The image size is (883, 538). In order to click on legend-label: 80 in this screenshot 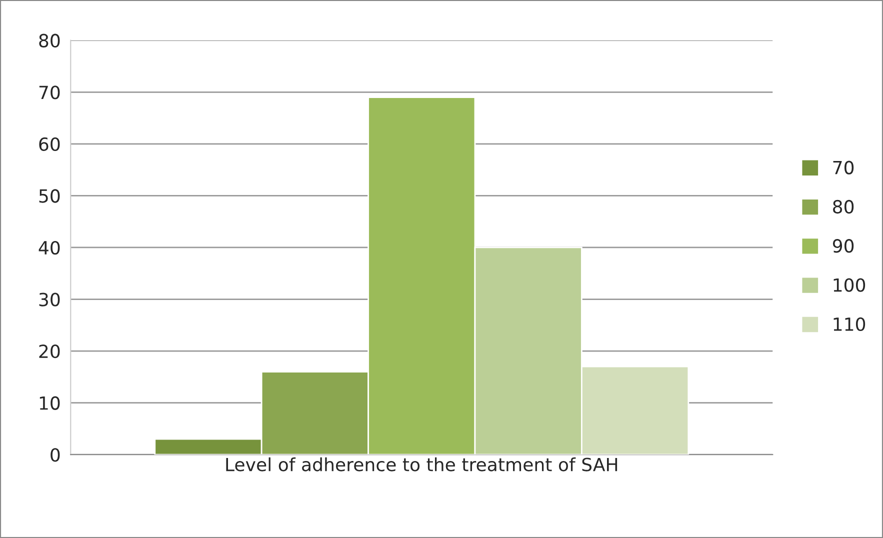, I will do `click(843, 207)`.